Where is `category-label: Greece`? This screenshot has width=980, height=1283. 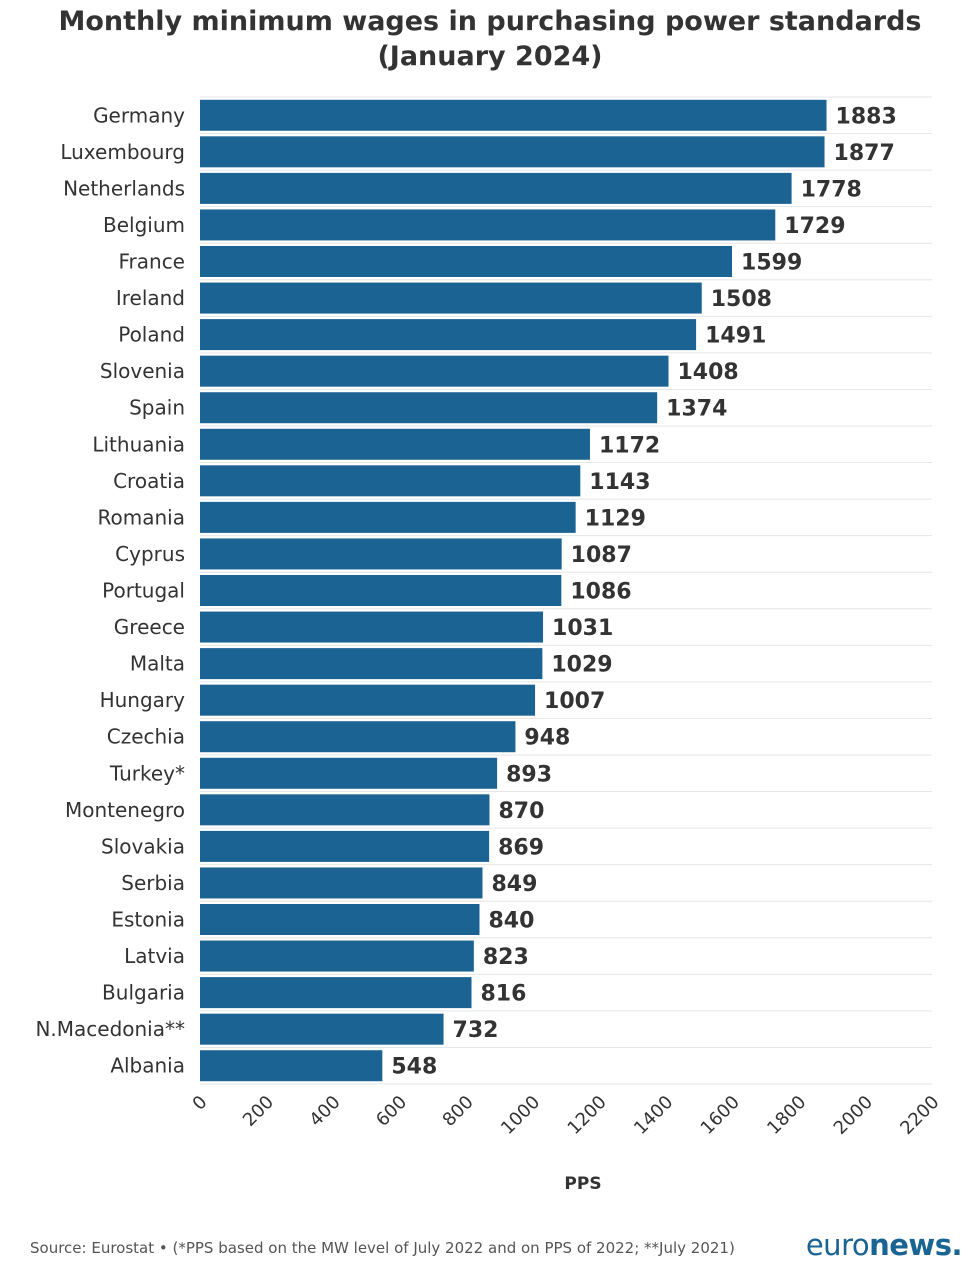
category-label: Greece is located at coordinates (149, 627).